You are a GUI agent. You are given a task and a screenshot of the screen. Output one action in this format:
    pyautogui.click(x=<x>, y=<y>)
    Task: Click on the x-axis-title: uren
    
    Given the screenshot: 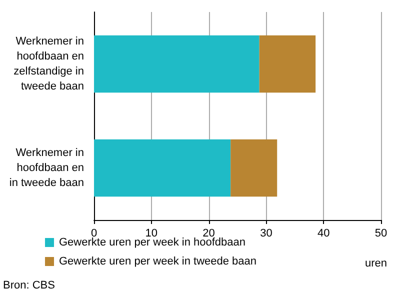 What is the action you would take?
    pyautogui.click(x=376, y=264)
    